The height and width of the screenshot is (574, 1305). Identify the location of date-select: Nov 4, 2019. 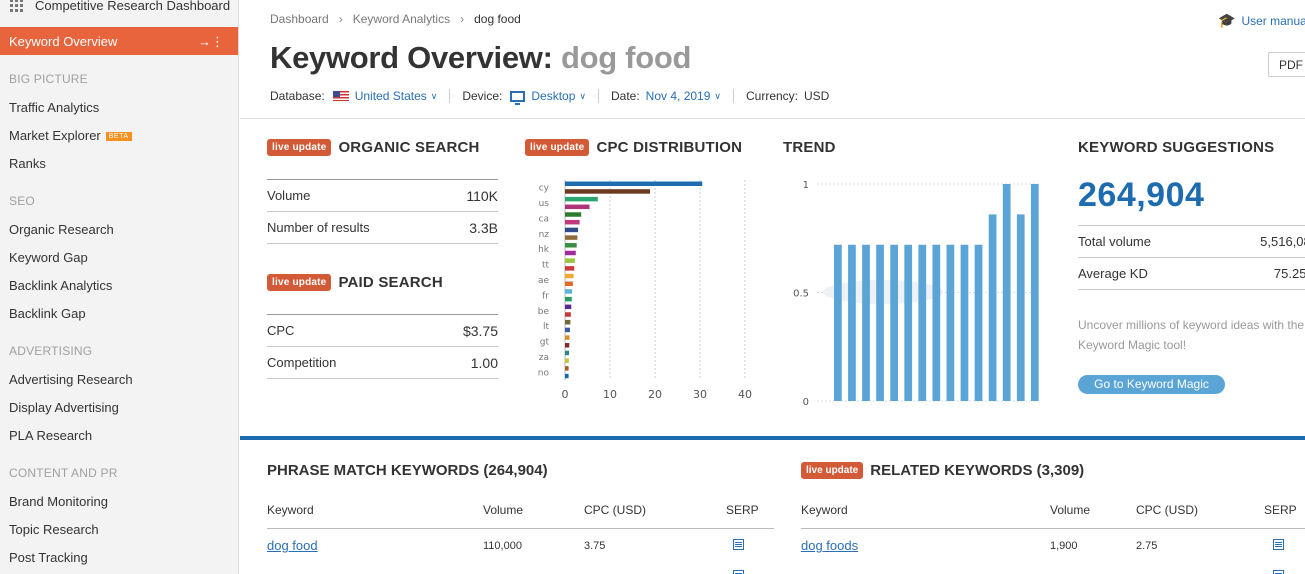
(678, 96).